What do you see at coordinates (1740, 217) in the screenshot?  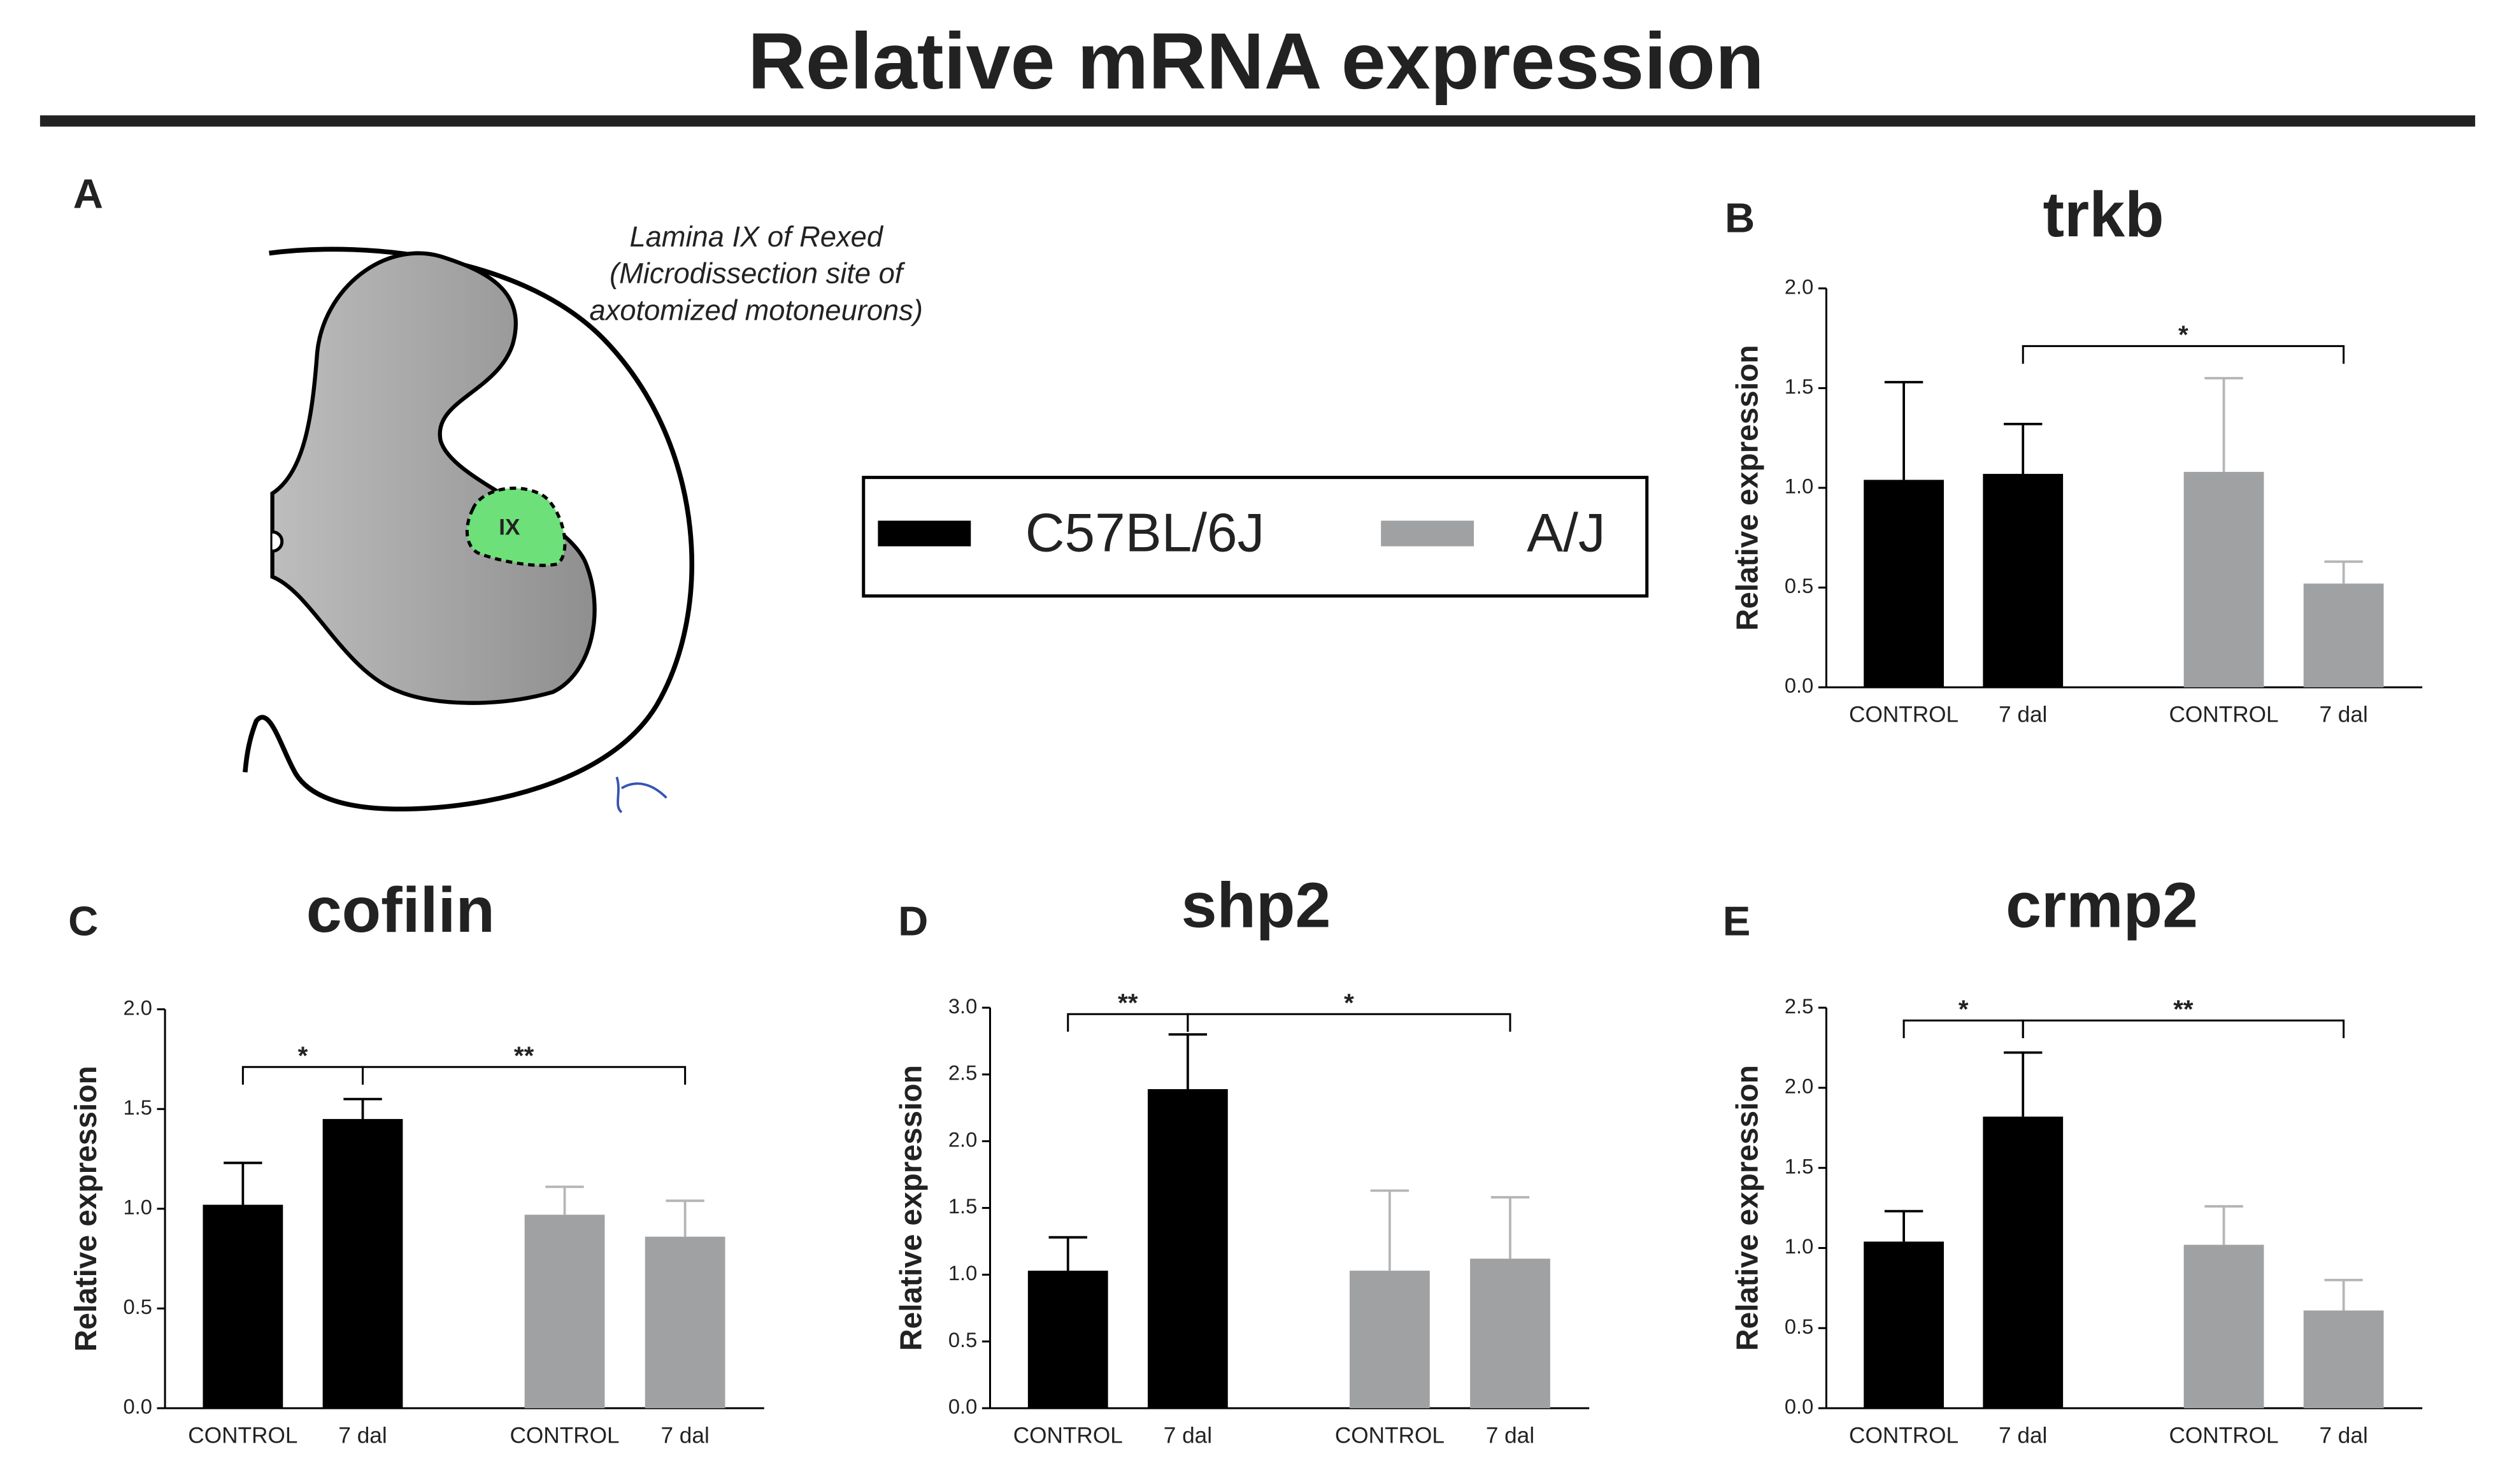 I see `panel-label: B` at bounding box center [1740, 217].